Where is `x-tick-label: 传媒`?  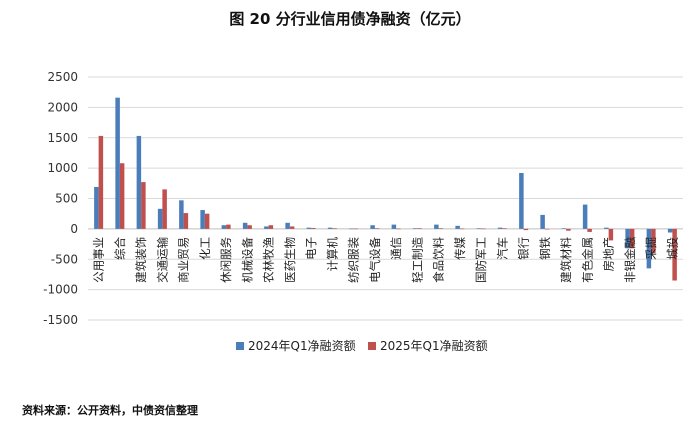 x-tick-label: 传媒 is located at coordinates (460, 247).